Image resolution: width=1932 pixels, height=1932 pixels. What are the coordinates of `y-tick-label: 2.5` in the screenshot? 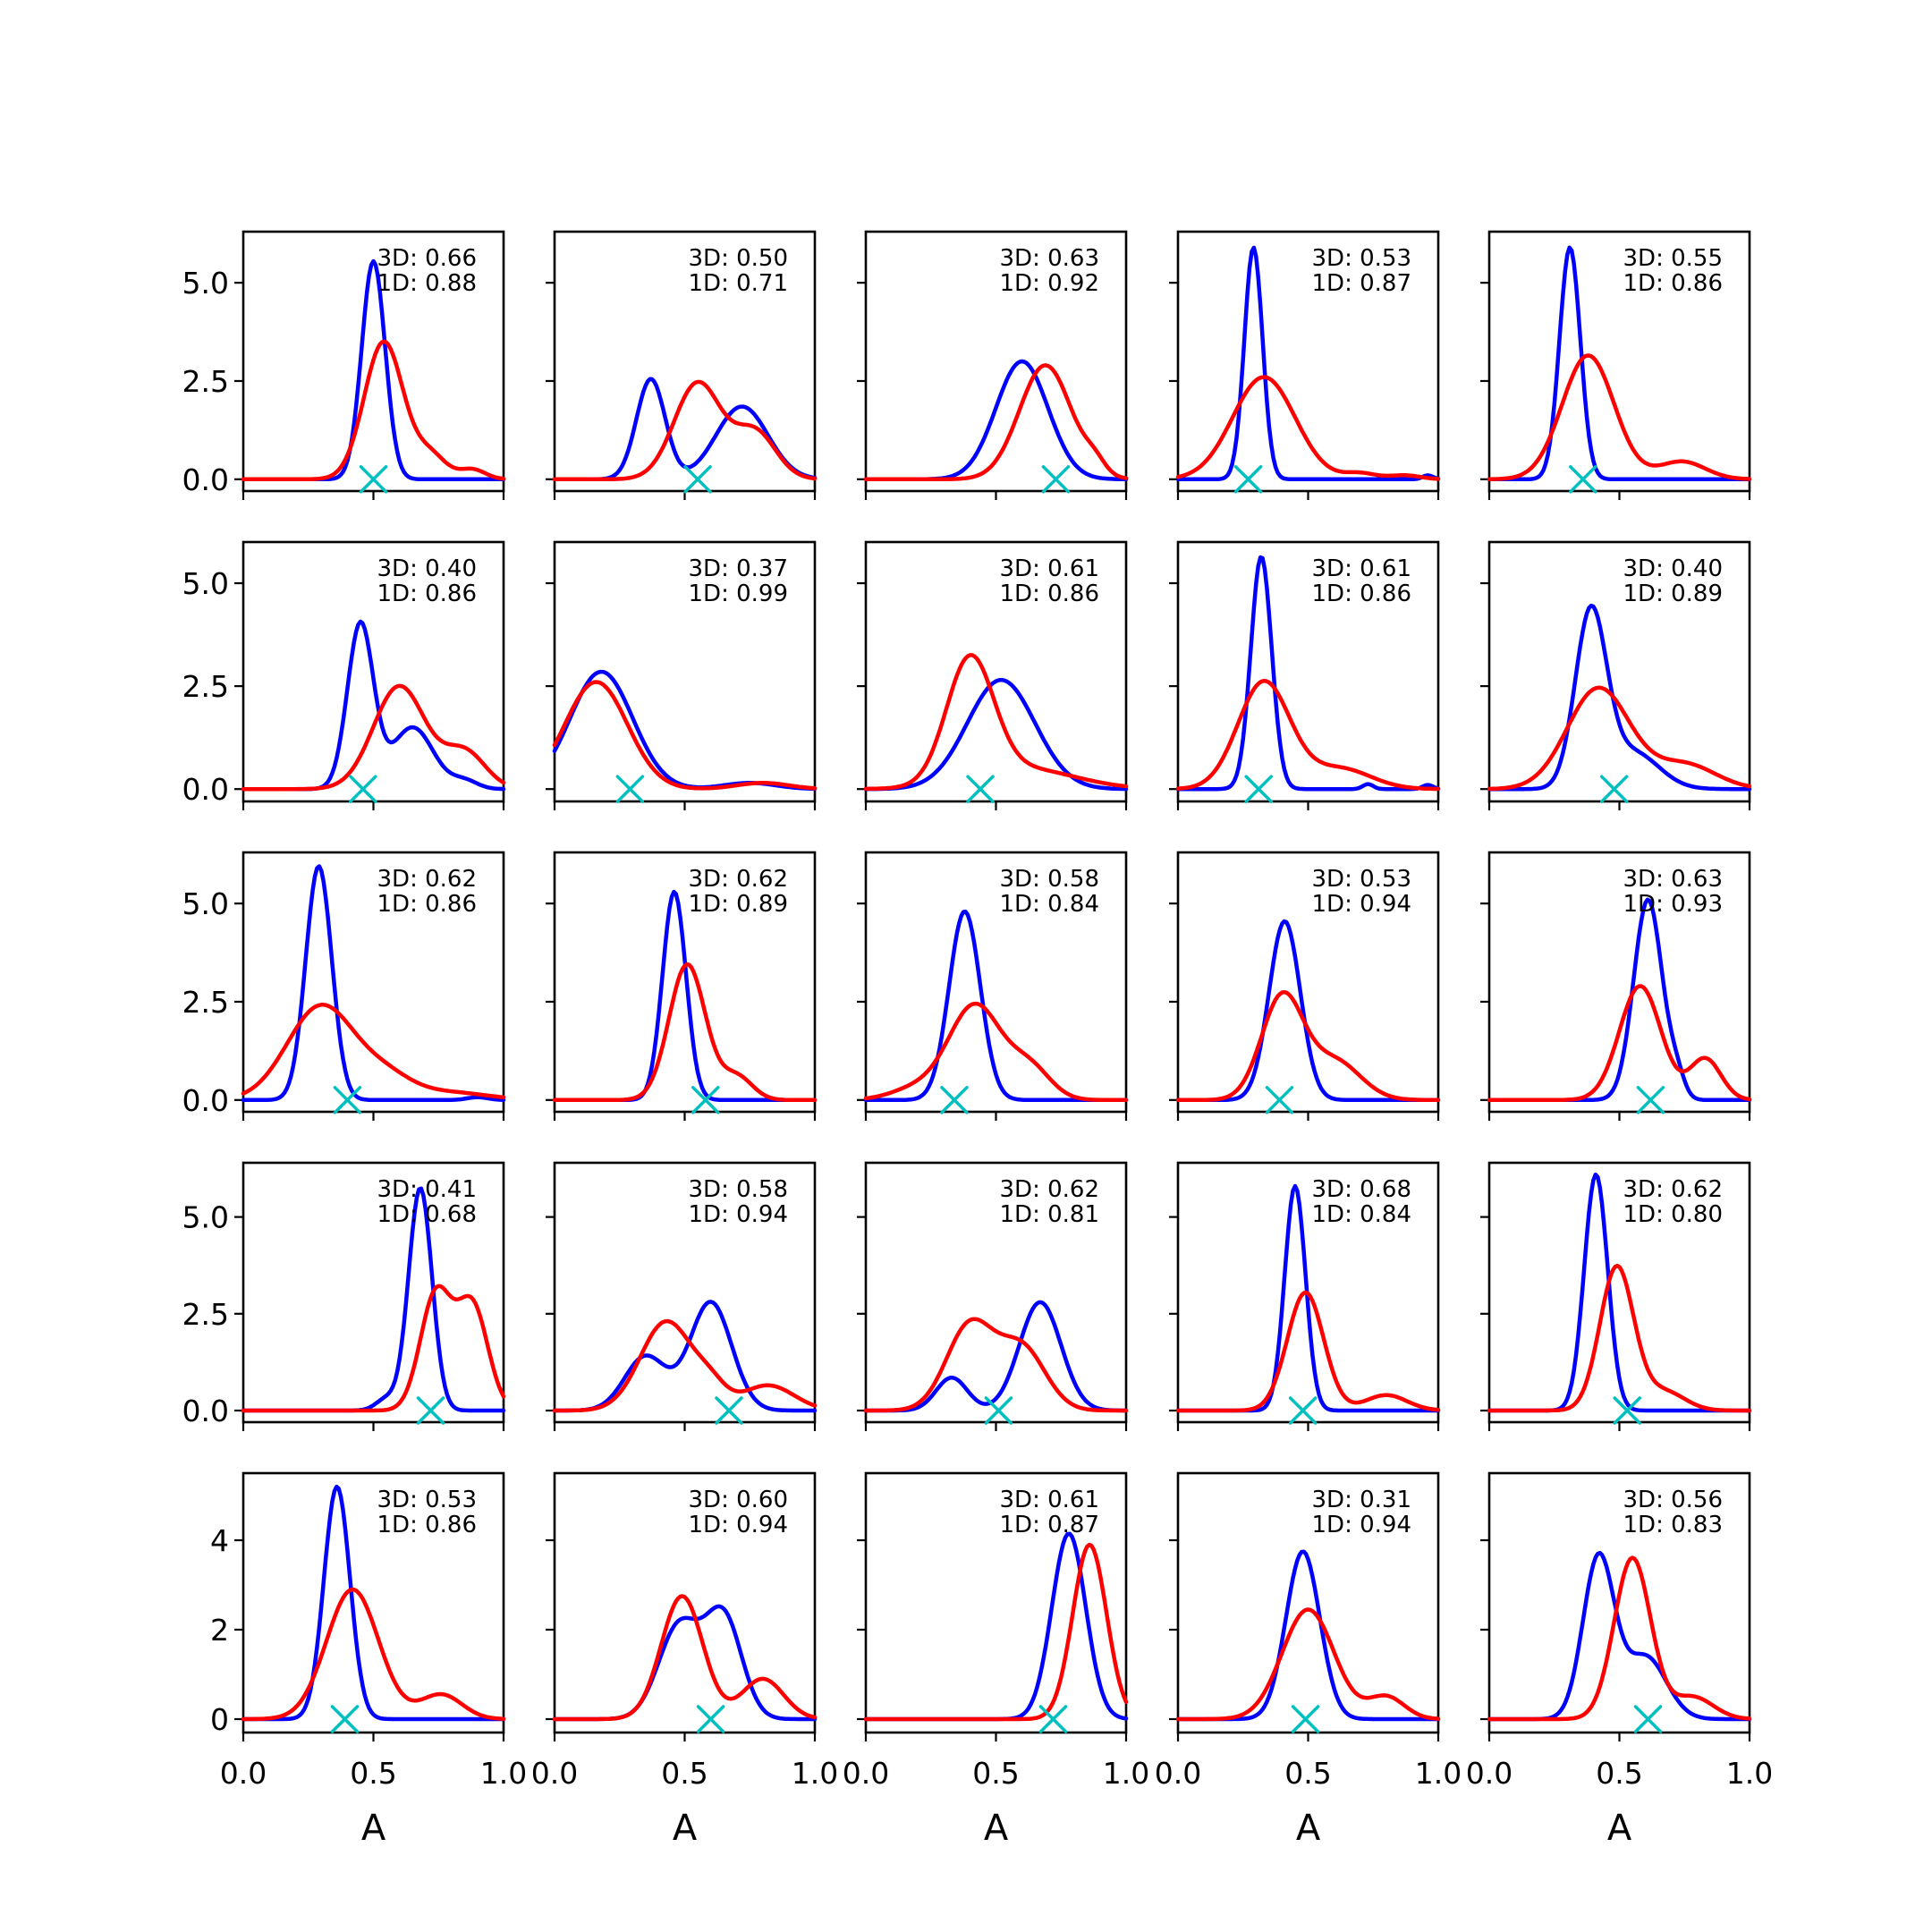 It's located at (205, 1002).